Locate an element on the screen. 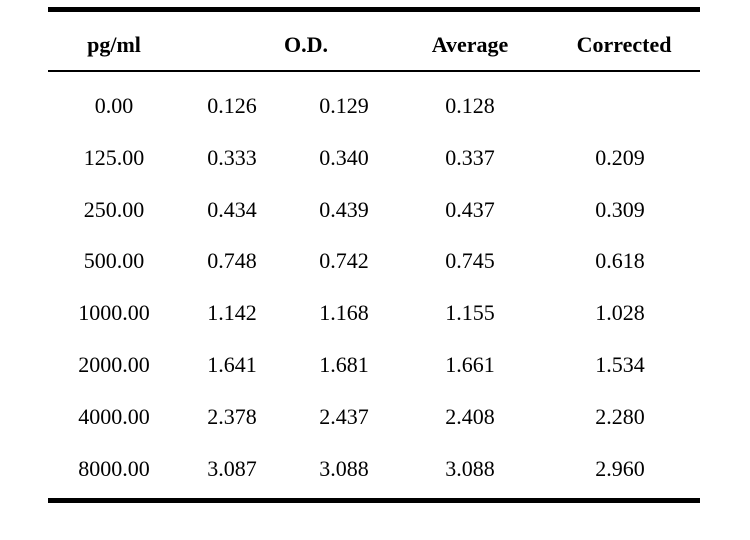 The height and width of the screenshot is (540, 750). cell-average: 1.661 is located at coordinates (470, 364).